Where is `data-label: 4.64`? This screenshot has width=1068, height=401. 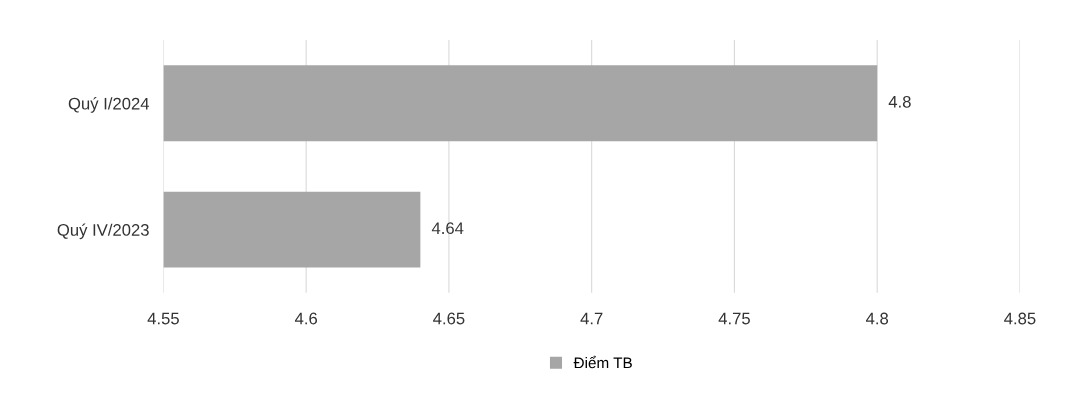 data-label: 4.64 is located at coordinates (447, 228).